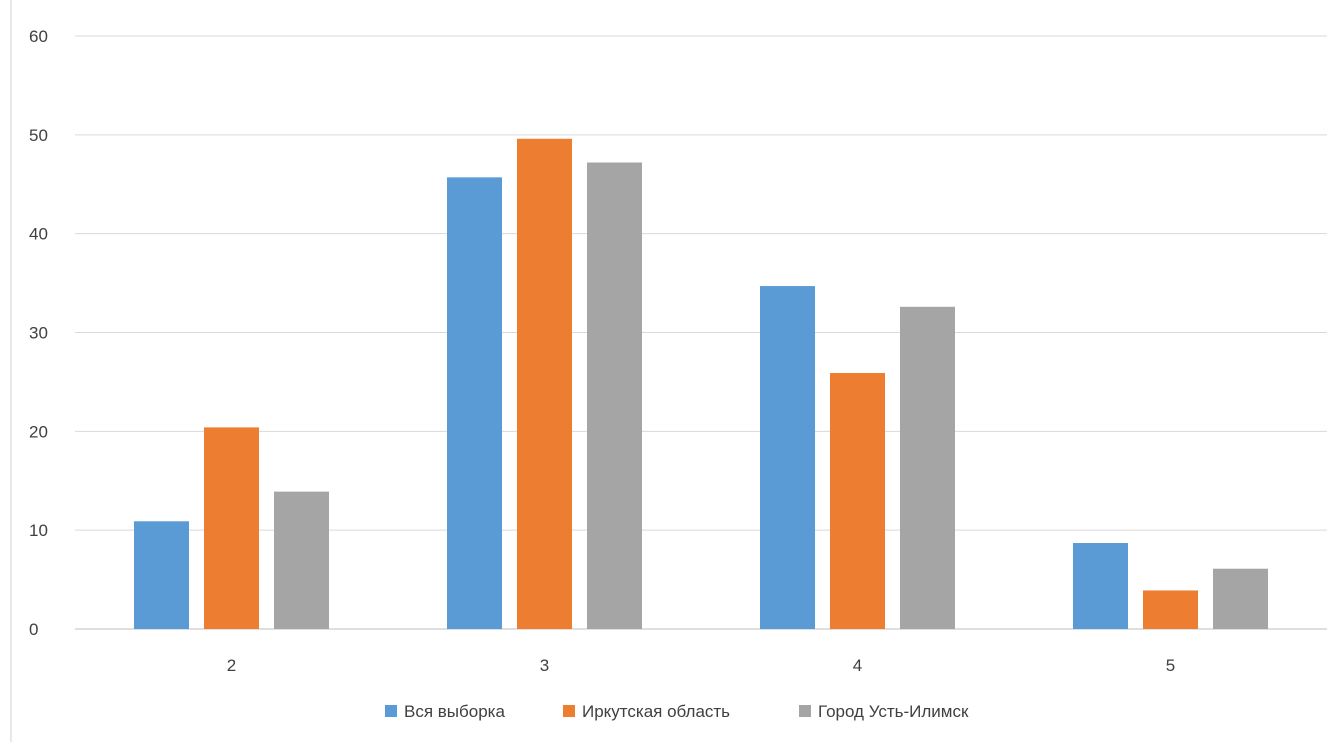  What do you see at coordinates (38, 530) in the screenshot?
I see `y-tick-label: 10` at bounding box center [38, 530].